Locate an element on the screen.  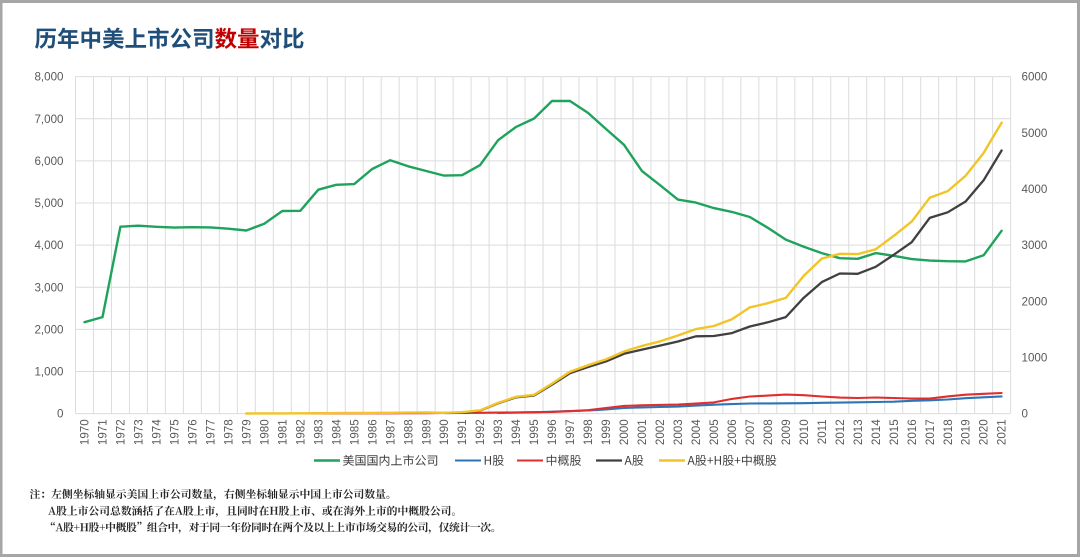
svg-text: 1998 is located at coordinates (588, 432).